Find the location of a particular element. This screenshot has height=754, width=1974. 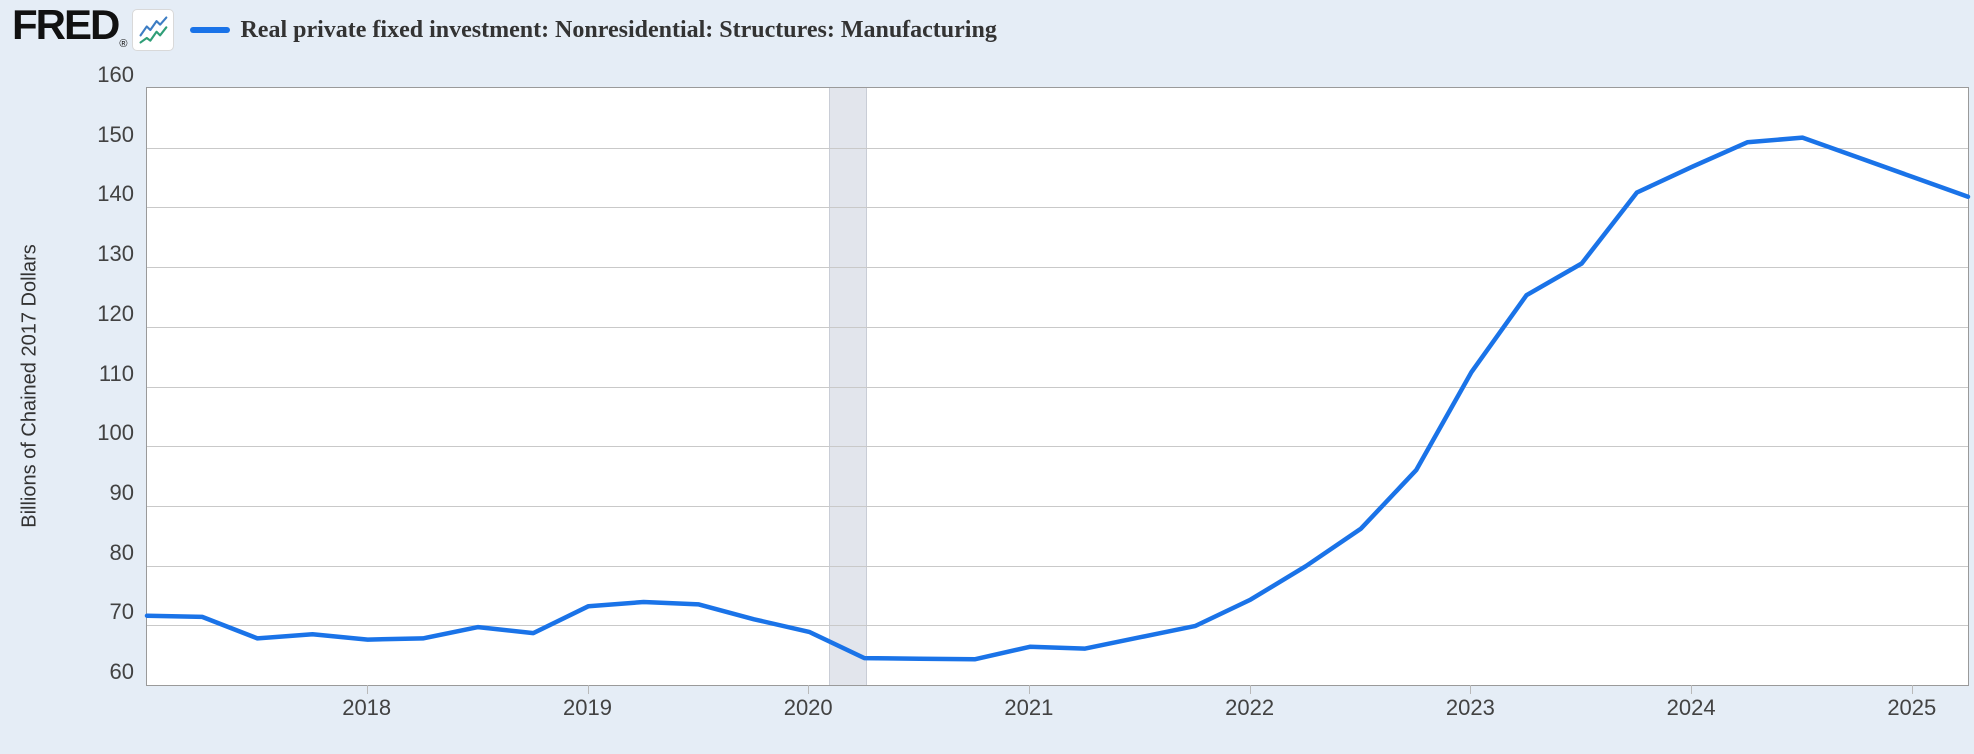

y-tick-label-120: 120 is located at coordinates (115, 313).